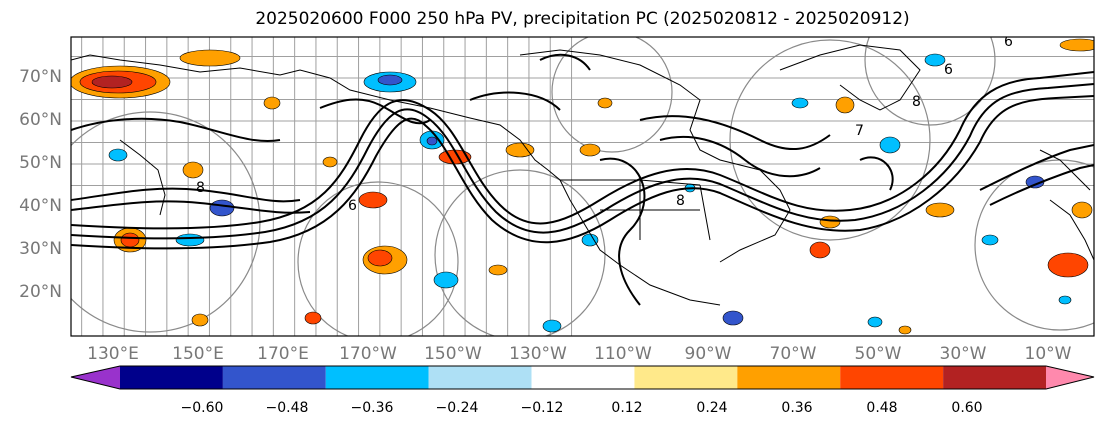 The height and width of the screenshot is (429, 1105). What do you see at coordinates (967, 408) in the screenshot?
I see `colorbar-label: 0.60` at bounding box center [967, 408].